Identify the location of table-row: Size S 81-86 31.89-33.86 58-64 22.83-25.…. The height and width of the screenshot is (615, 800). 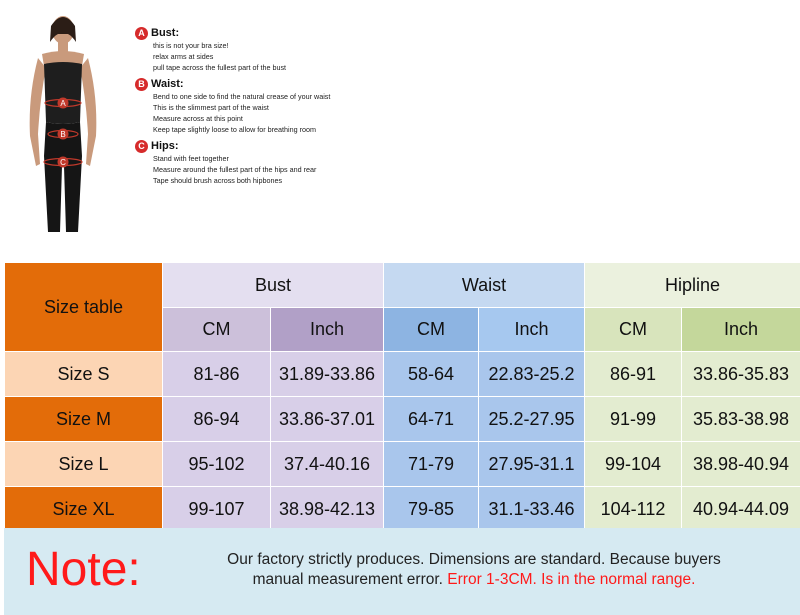
(402, 374).